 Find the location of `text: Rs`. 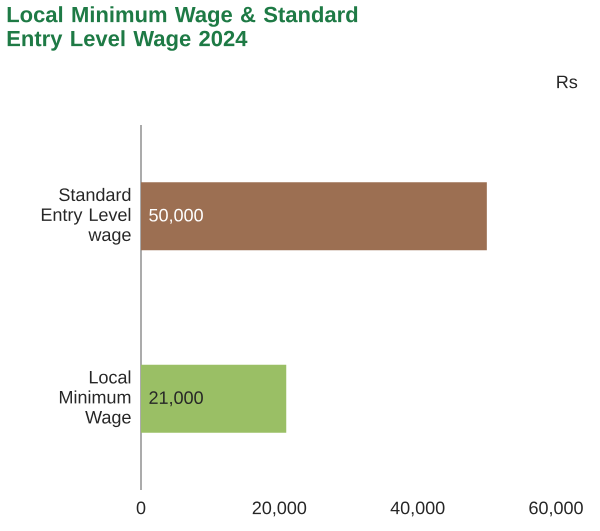

text: Rs is located at coordinates (567, 82).